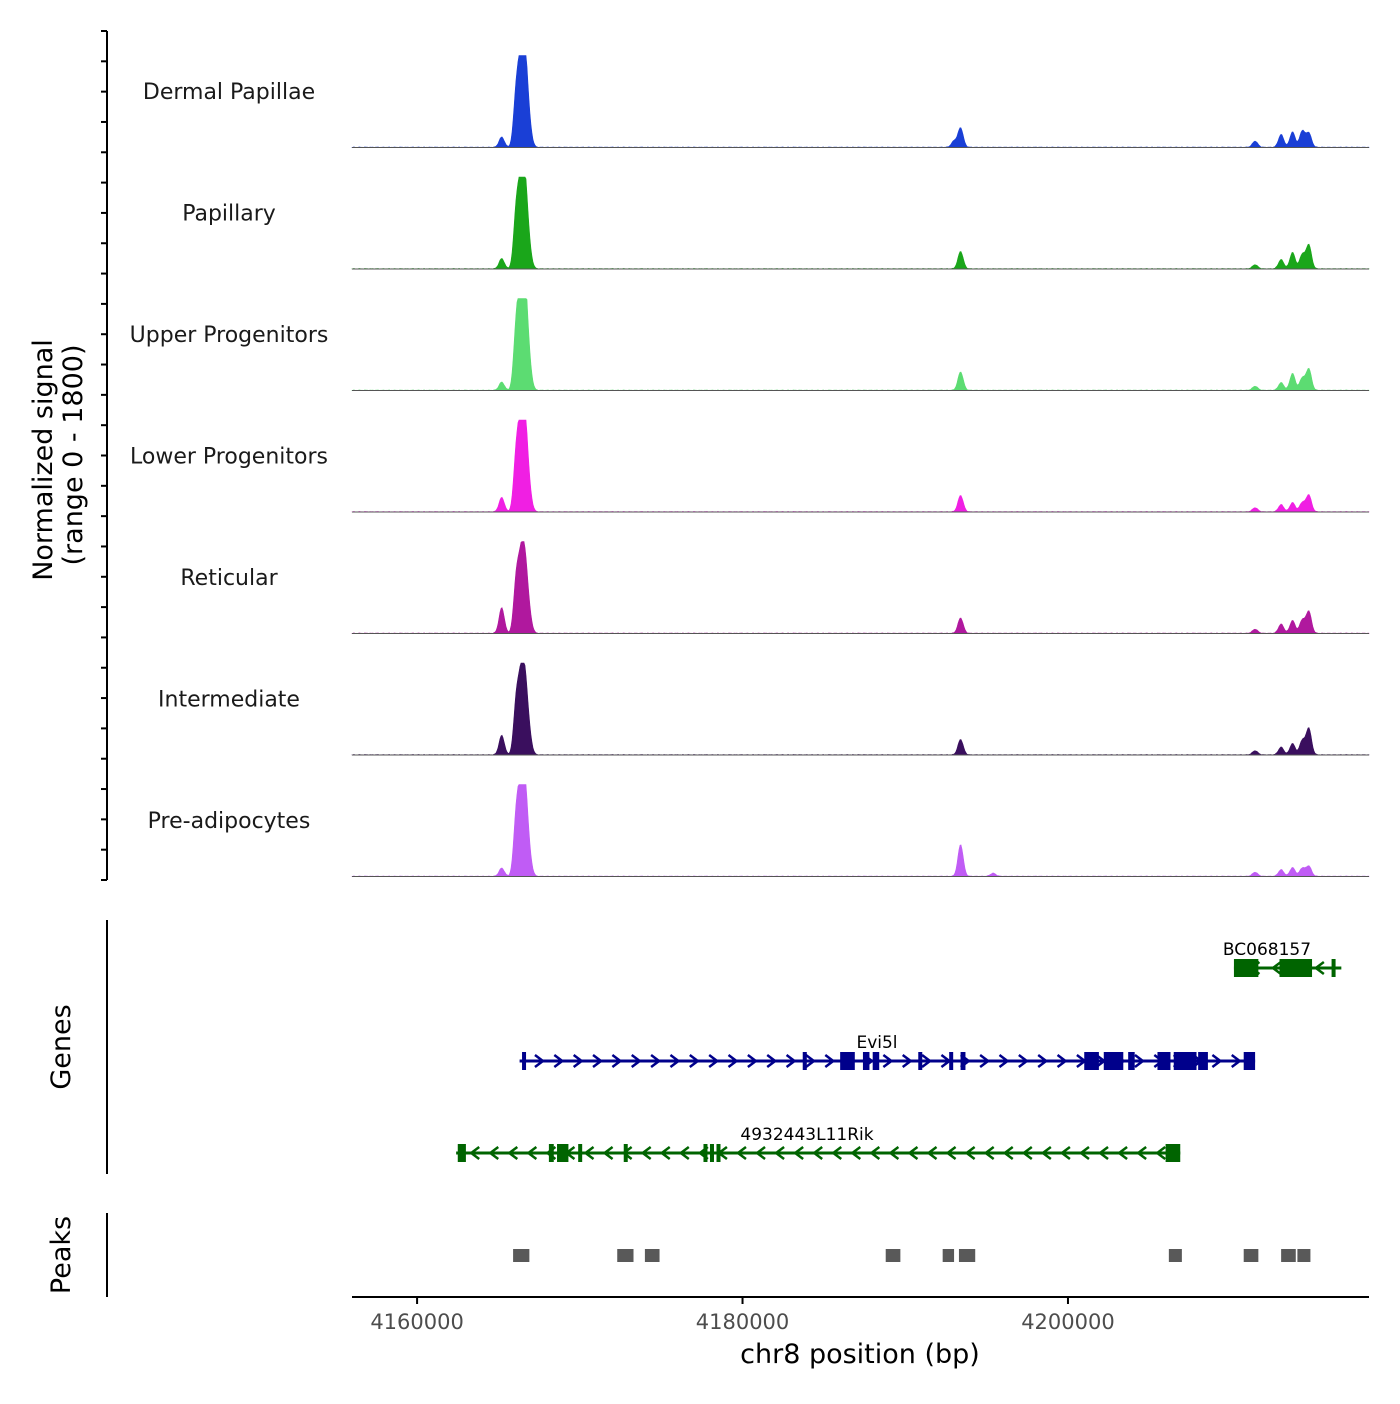 The width and height of the screenshot is (1400, 1404). I want to click on genes-axis-title: Genes, so click(61, 1046).